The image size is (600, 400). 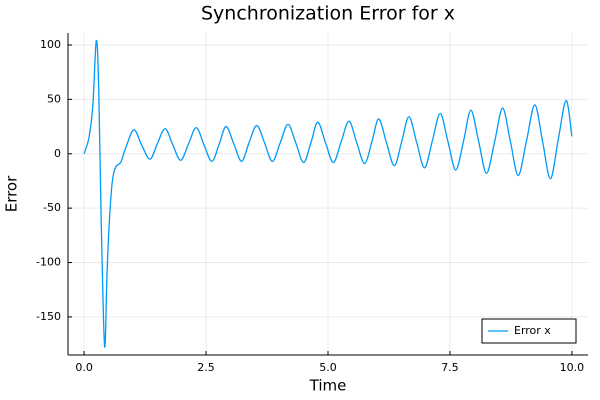 What do you see at coordinates (12, 193) in the screenshot?
I see `y-axis-label: Error` at bounding box center [12, 193].